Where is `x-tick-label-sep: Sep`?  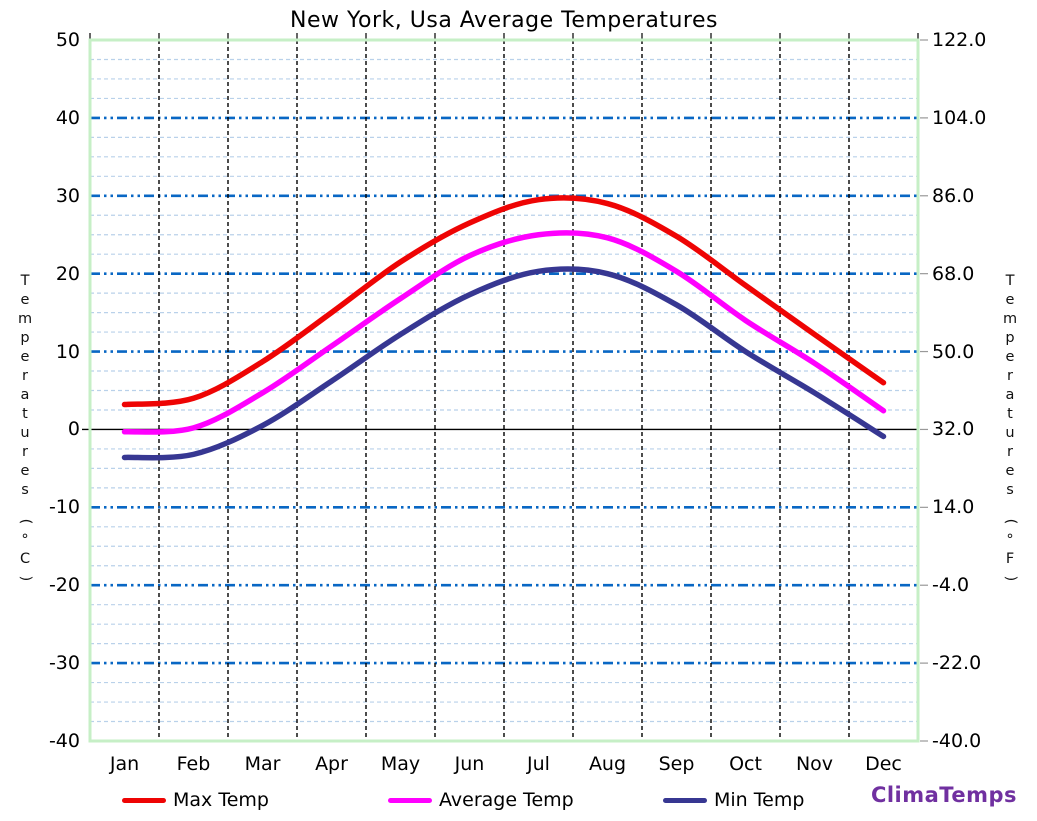 x-tick-label-sep: Sep is located at coordinates (676, 764).